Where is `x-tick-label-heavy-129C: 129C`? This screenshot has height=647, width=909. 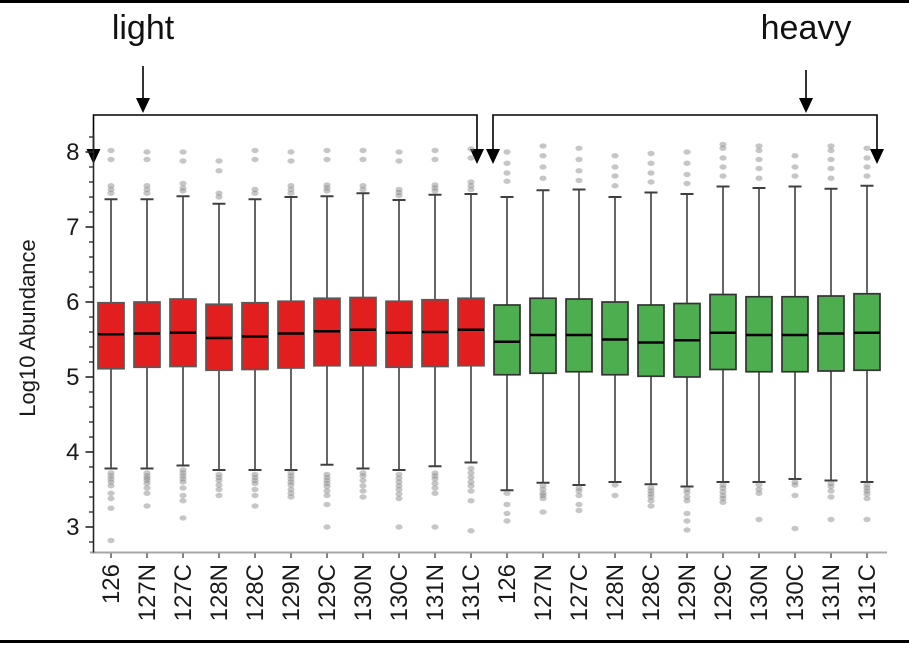 x-tick-label-heavy-129C: 129C is located at coordinates (723, 592).